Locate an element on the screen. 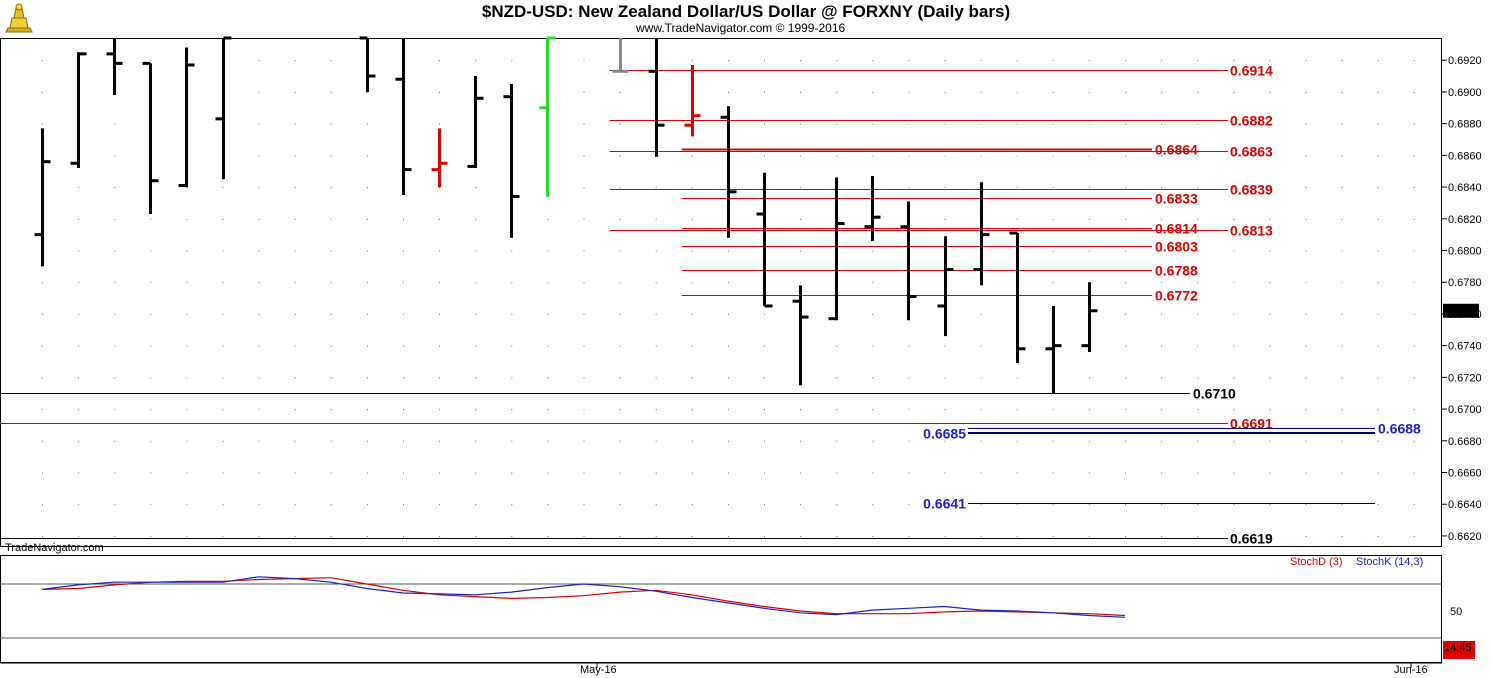 The height and width of the screenshot is (678, 1492). stochastic-series-line is located at coordinates (583, 597).